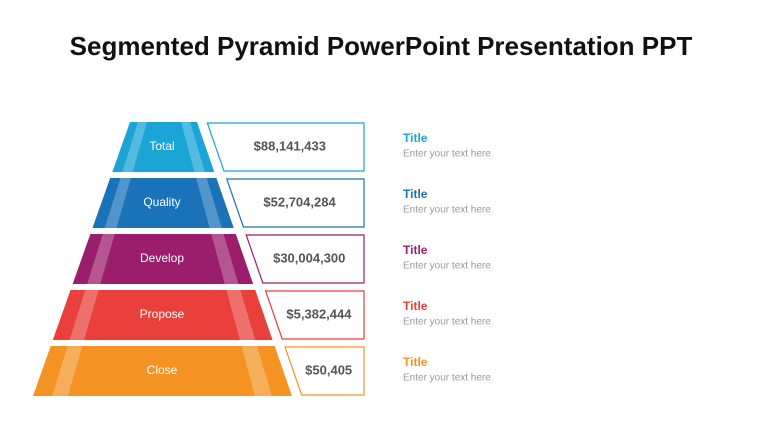  I want to click on amount: $30,004,300, so click(309, 257).